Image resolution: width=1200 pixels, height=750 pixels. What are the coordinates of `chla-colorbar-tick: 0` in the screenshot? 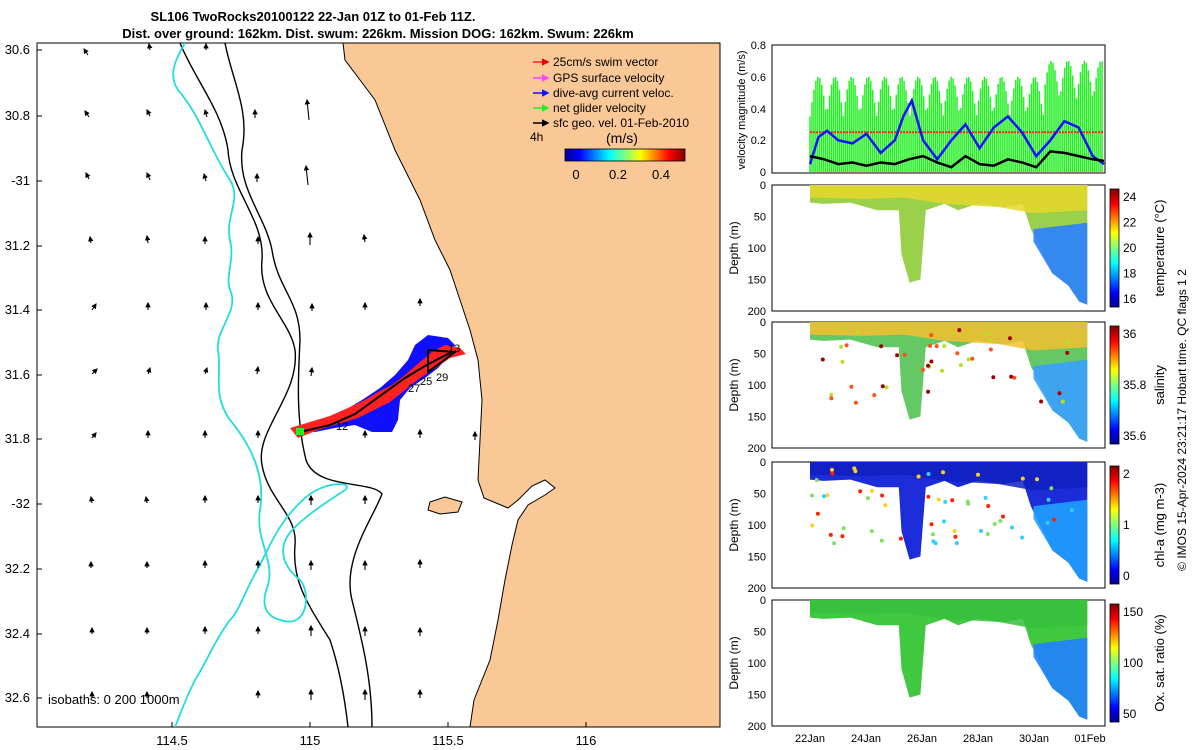 It's located at (1126, 576).